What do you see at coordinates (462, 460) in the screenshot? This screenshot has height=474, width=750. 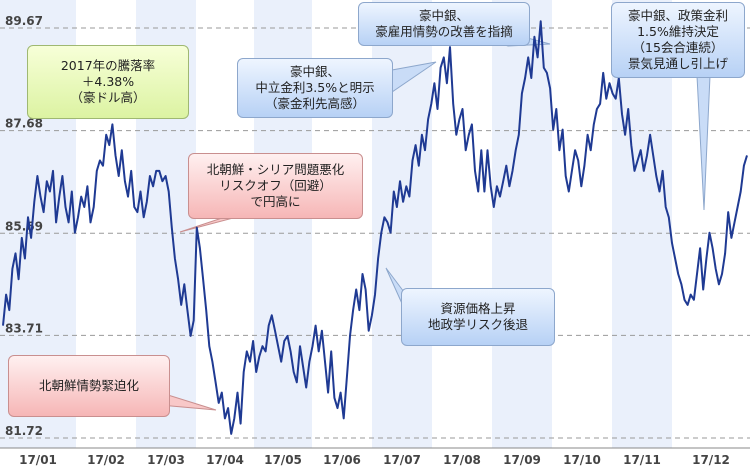 I see `x-tick-label: 17/08` at bounding box center [462, 460].